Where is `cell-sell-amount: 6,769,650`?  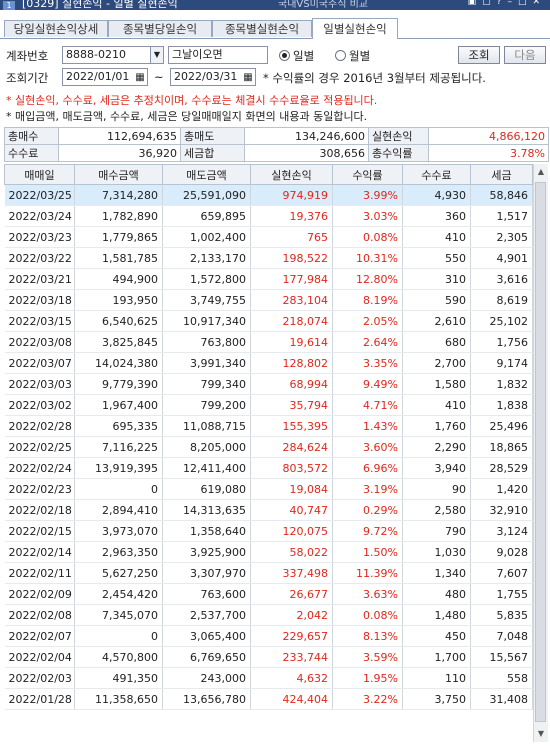
cell-sell-amount: 6,769,650 is located at coordinates (206, 657).